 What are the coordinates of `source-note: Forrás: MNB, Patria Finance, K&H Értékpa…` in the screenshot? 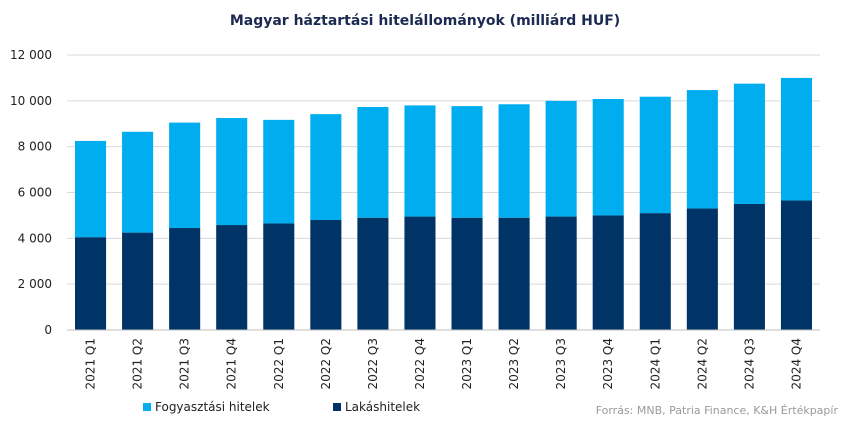 It's located at (717, 410).